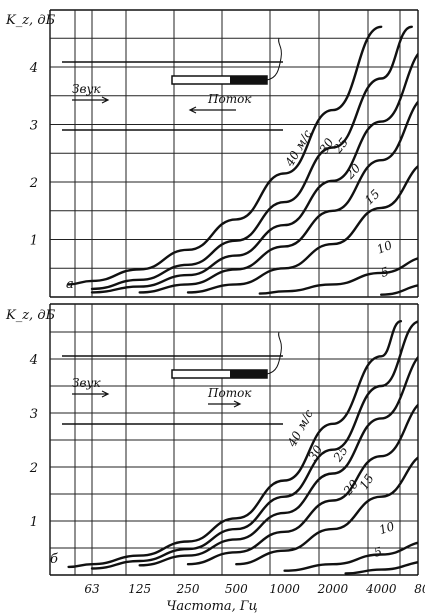  I want to click on x-tick-label: 125, so click(139, 589).